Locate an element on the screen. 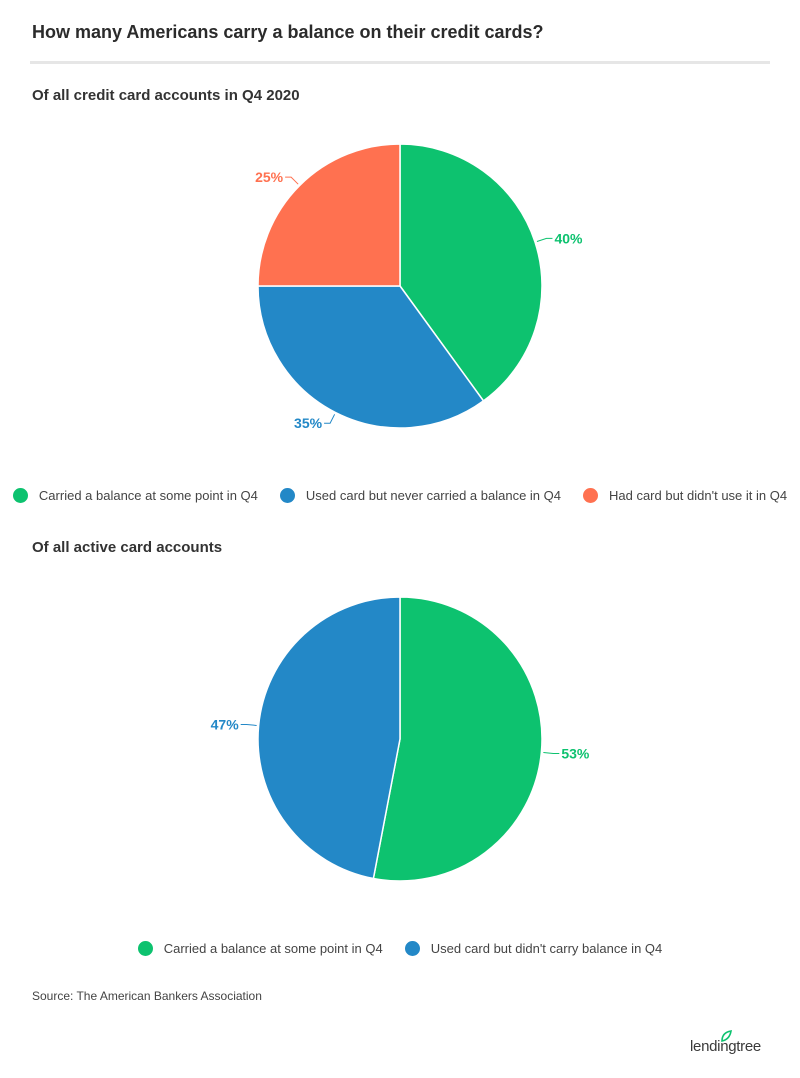  slice-data-label: 35% is located at coordinates (308, 423).